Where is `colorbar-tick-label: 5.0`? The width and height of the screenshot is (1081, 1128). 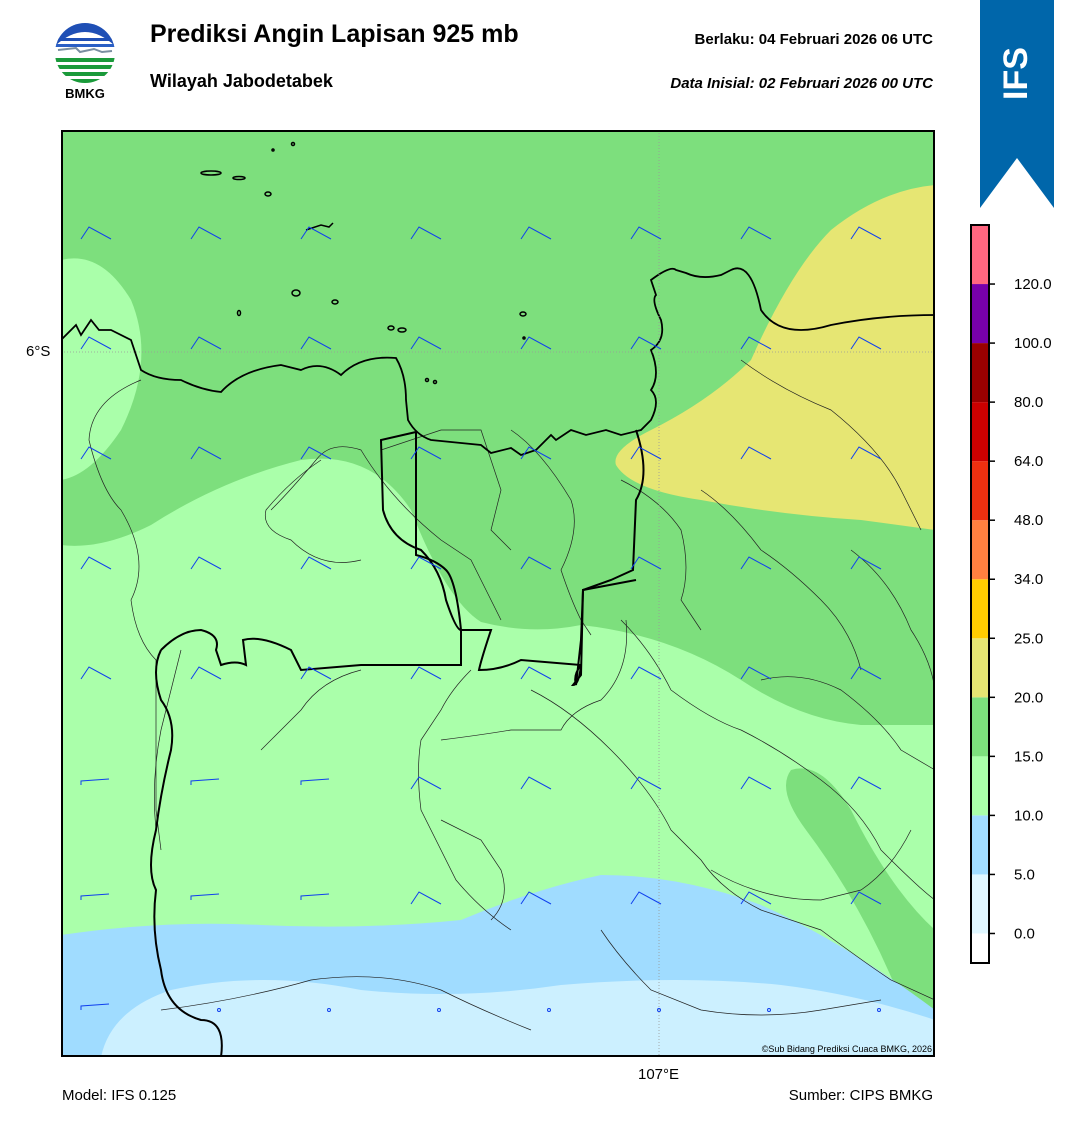 colorbar-tick-label: 5.0 is located at coordinates (1024, 874).